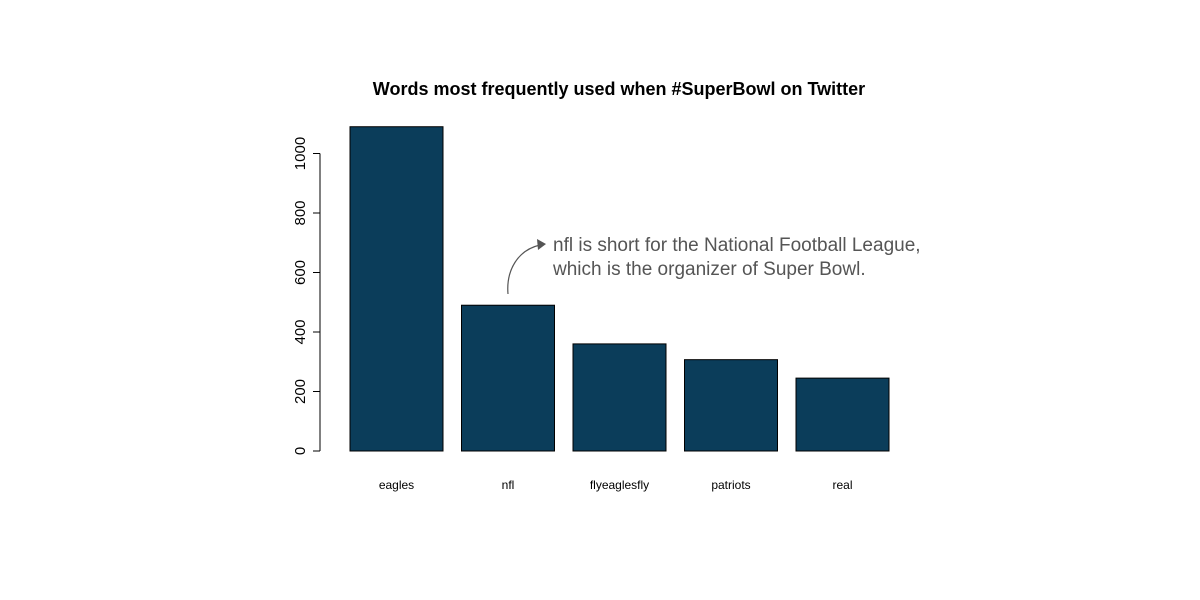 The image size is (1200, 600). Describe the element at coordinates (508, 485) in the screenshot. I see `x-tick-label: nfl` at that location.